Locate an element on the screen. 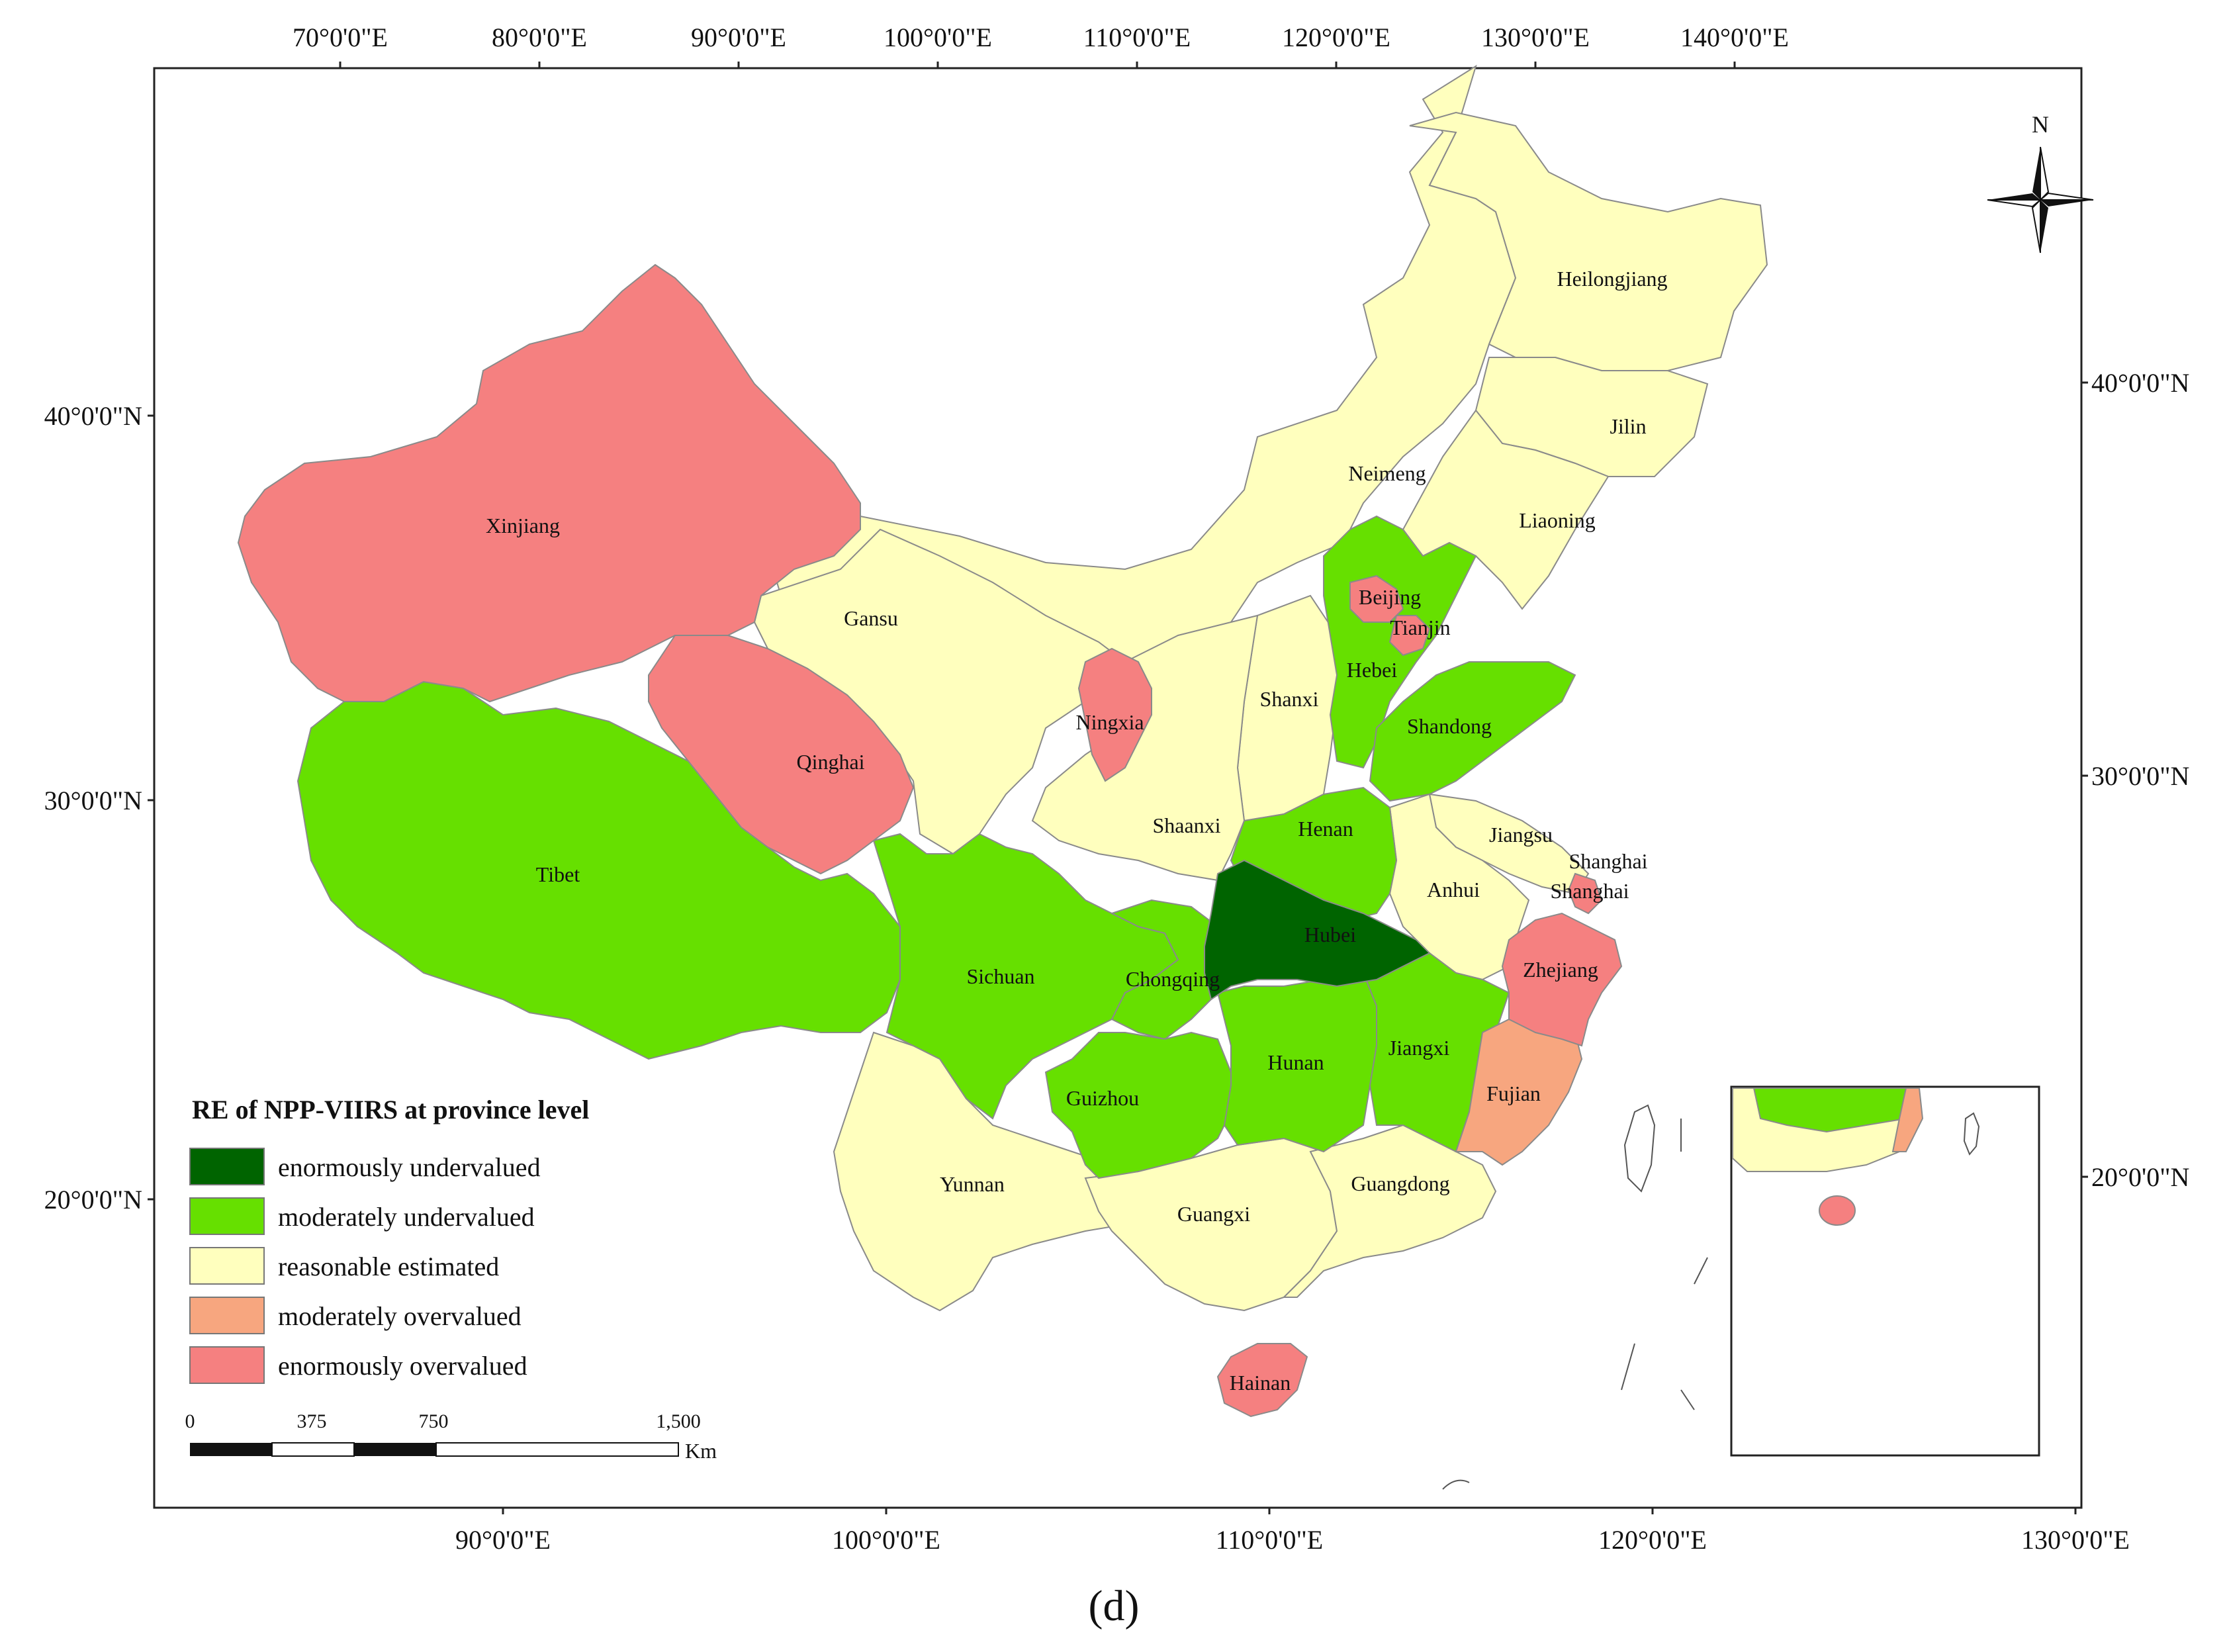 This screenshot has height=1652, width=2227. label-hubei: Hubei is located at coordinates (1330, 934).